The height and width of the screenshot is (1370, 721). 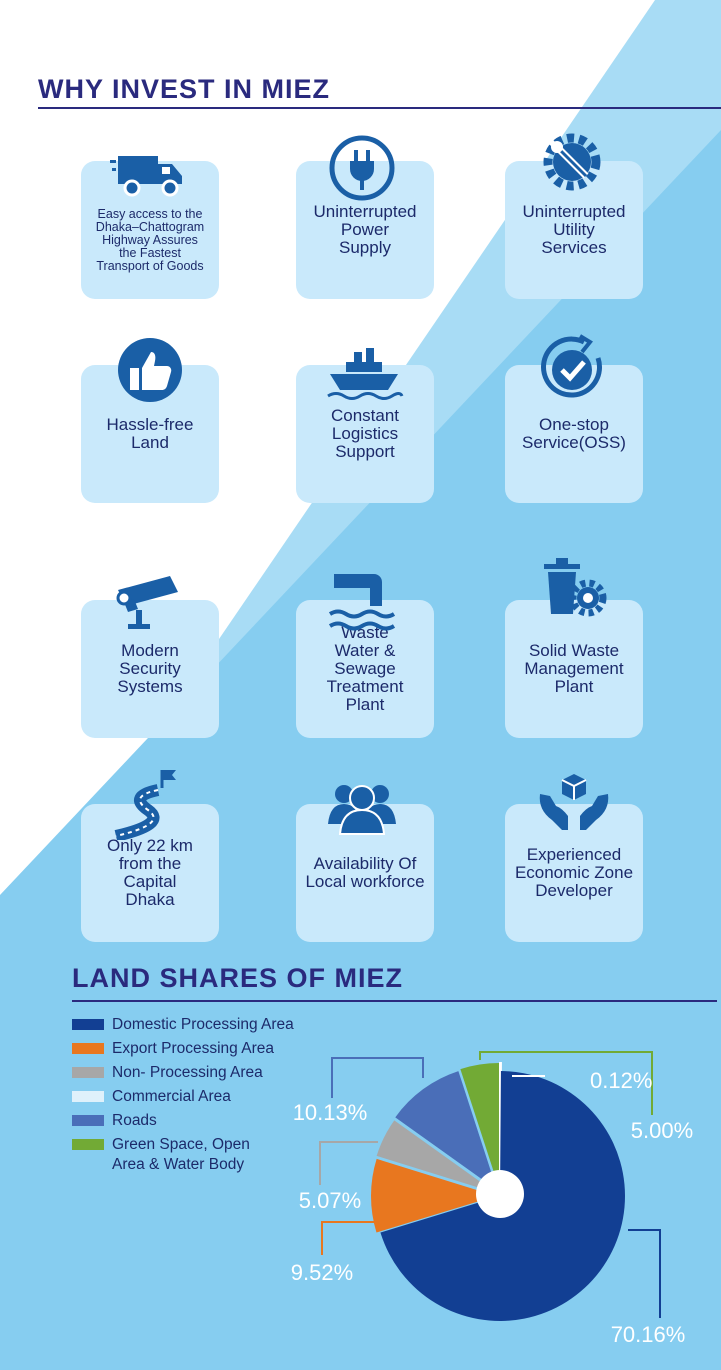 I want to click on pie-center-hole, so click(x=500, y=1194).